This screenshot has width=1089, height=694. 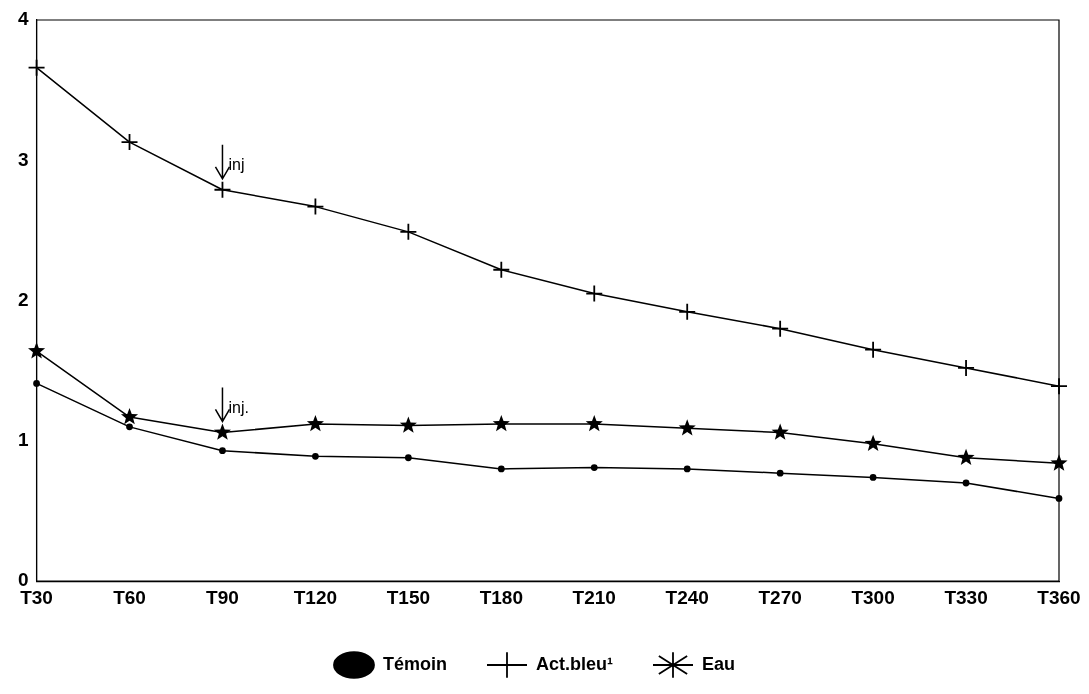 I want to click on legend-label: Témoin, so click(x=415, y=663).